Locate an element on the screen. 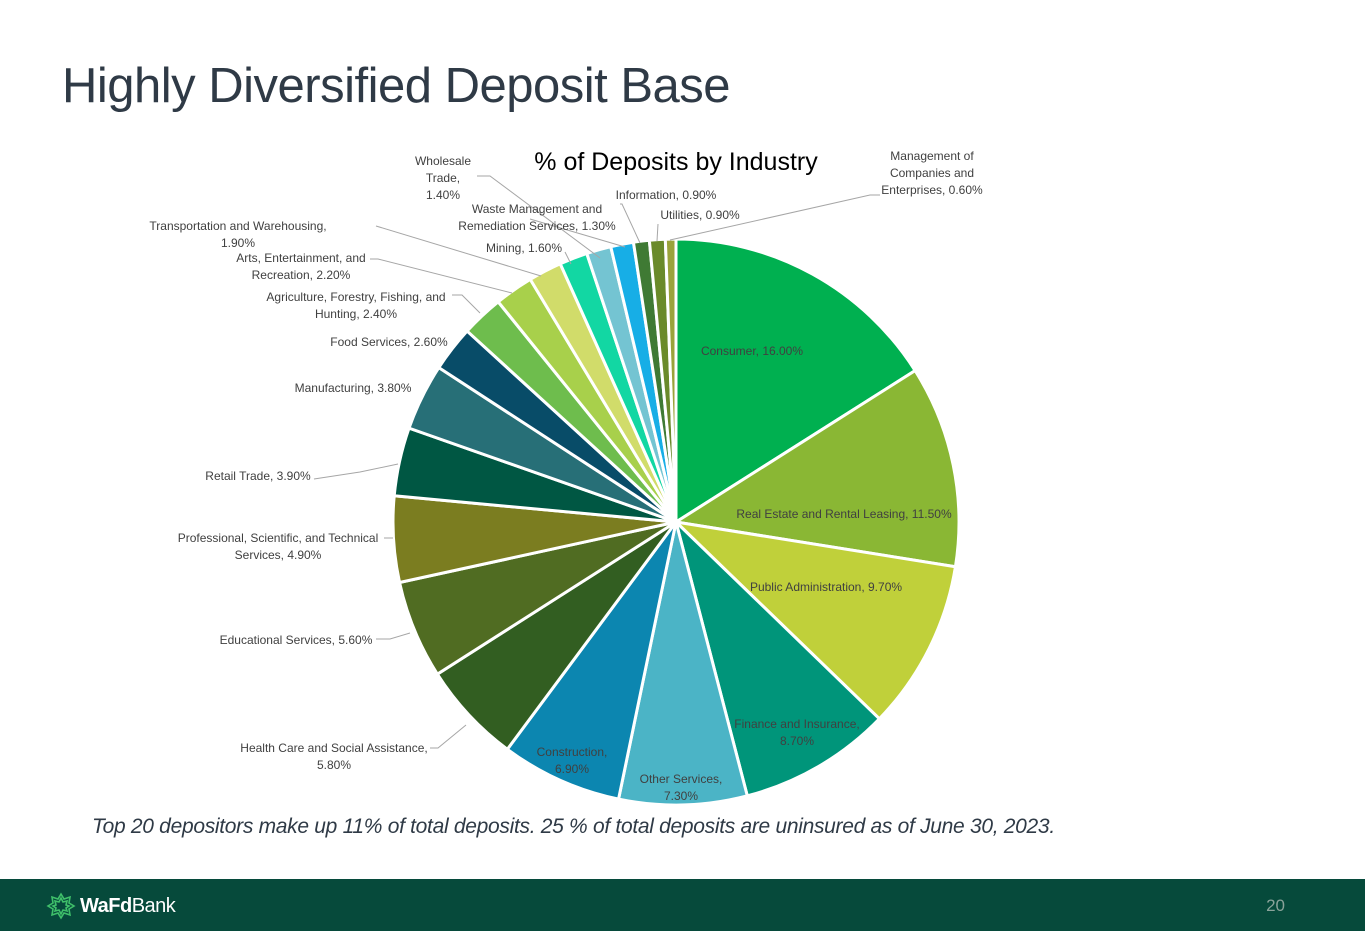 Image resolution: width=1365 pixels, height=931 pixels. slice-label: Manufacturing, 3.80% is located at coordinates (353, 388).